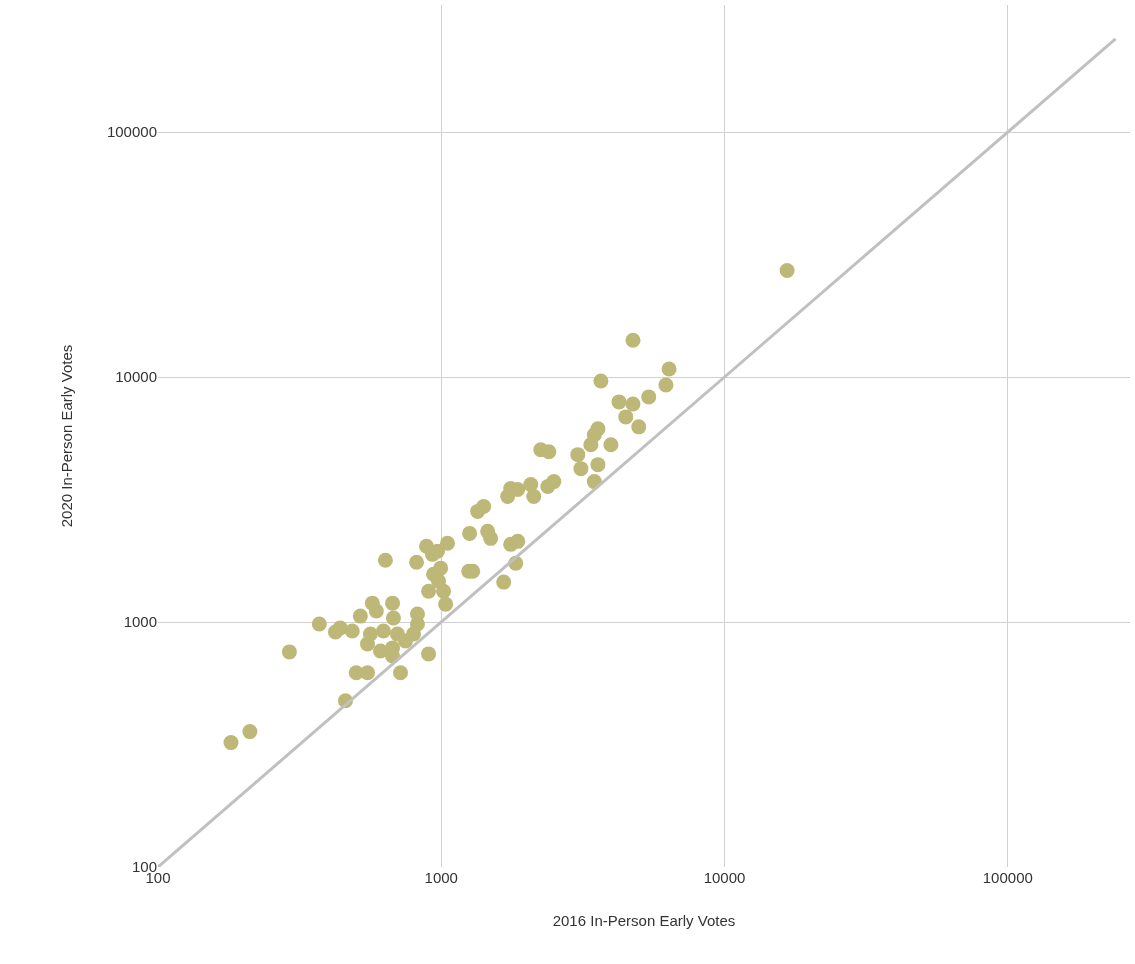 This screenshot has height=964, width=1135. Describe the element at coordinates (67, 436) in the screenshot. I see `y-axis-title: 2020 In-Person Early Votes` at that location.